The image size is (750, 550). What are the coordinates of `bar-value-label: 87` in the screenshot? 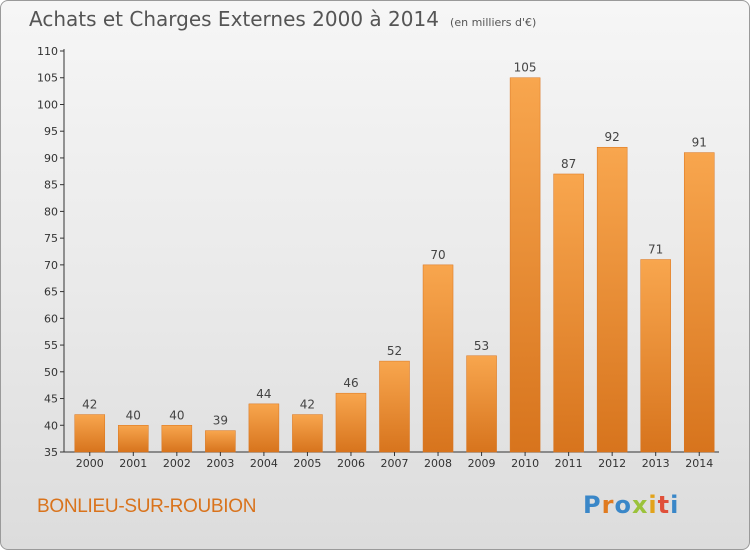 It's located at (568, 164).